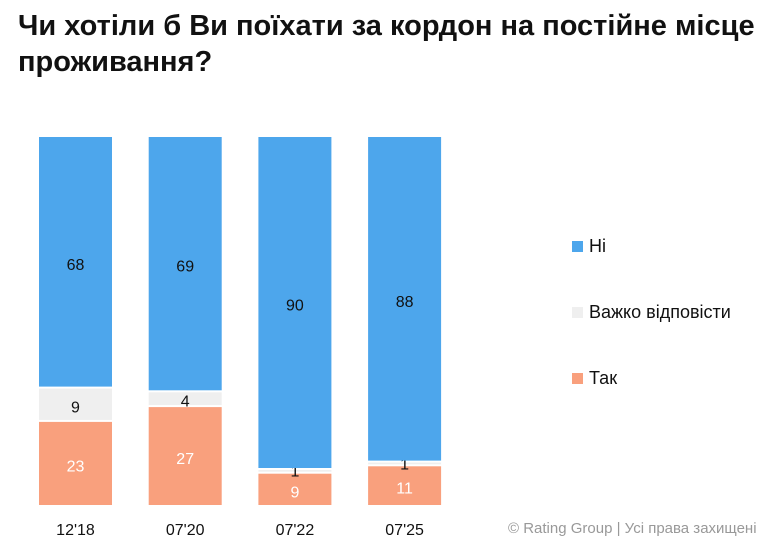 The width and height of the screenshot is (770, 558). I want to click on data-label: 90, so click(295, 306).